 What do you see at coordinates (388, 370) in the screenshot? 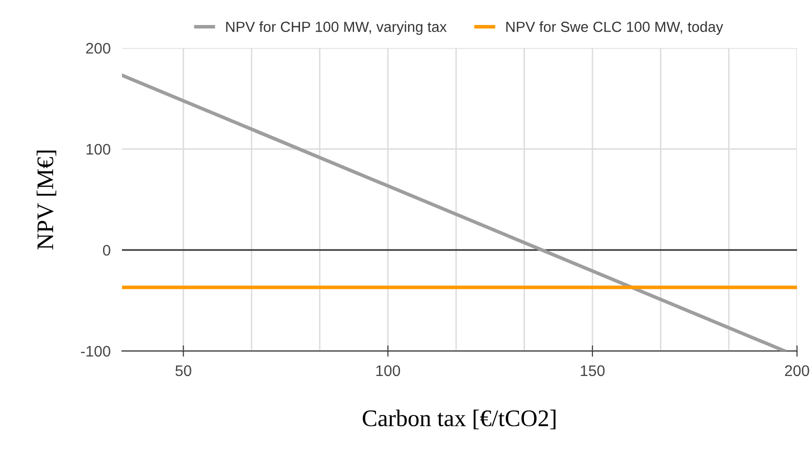
I see `x-tick-label: 100` at bounding box center [388, 370].